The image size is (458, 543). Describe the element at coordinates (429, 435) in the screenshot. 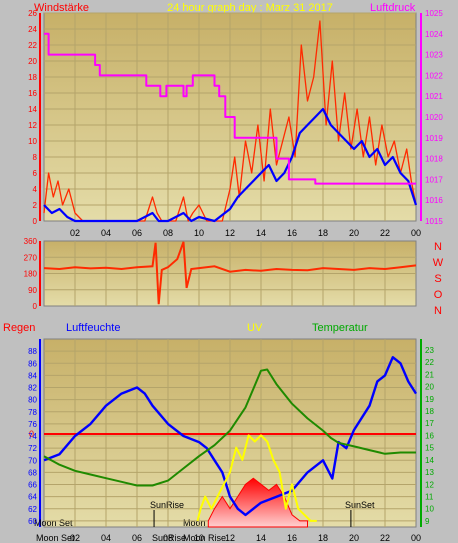

I see `temperature-y-tick-label: 16` at that location.